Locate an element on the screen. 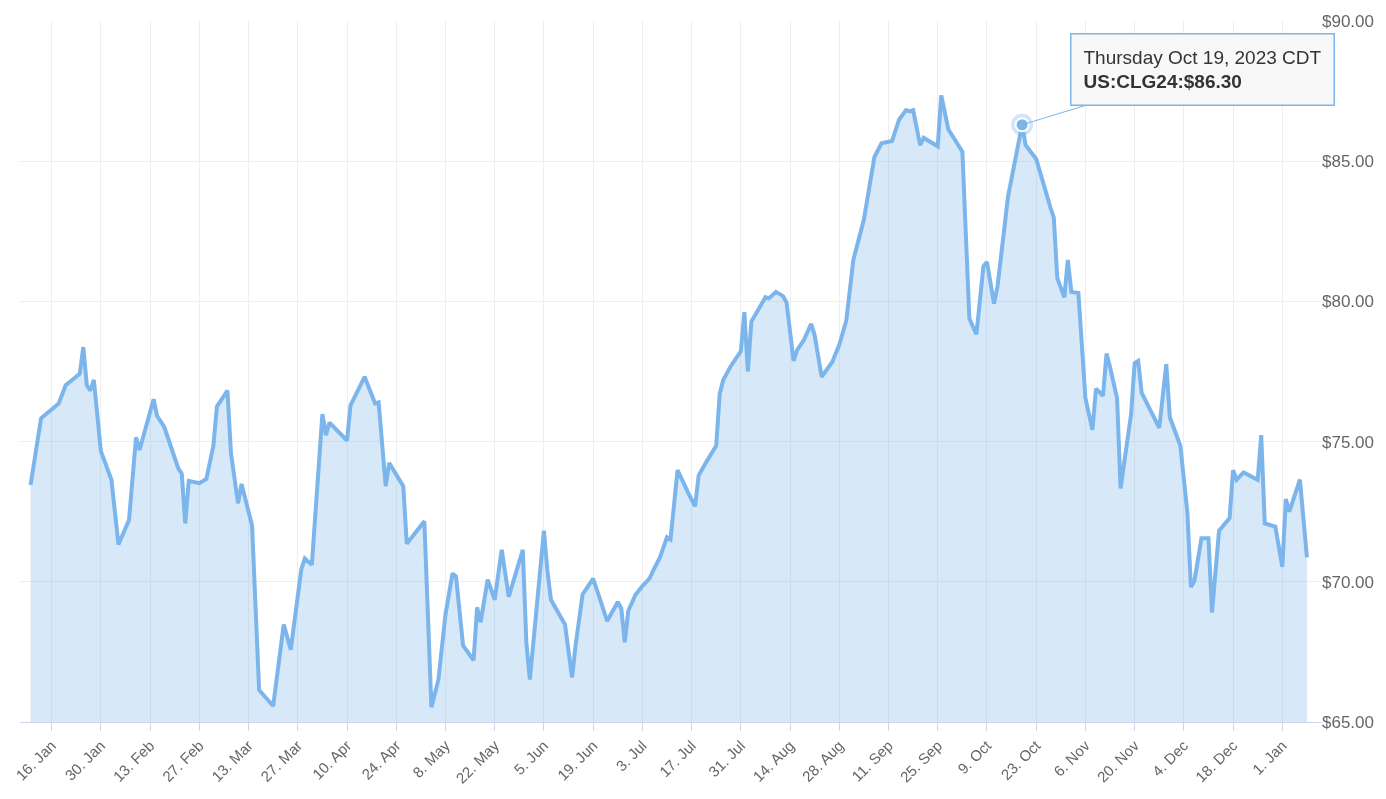  x-tick-label: 3. Jul is located at coordinates (631, 755).